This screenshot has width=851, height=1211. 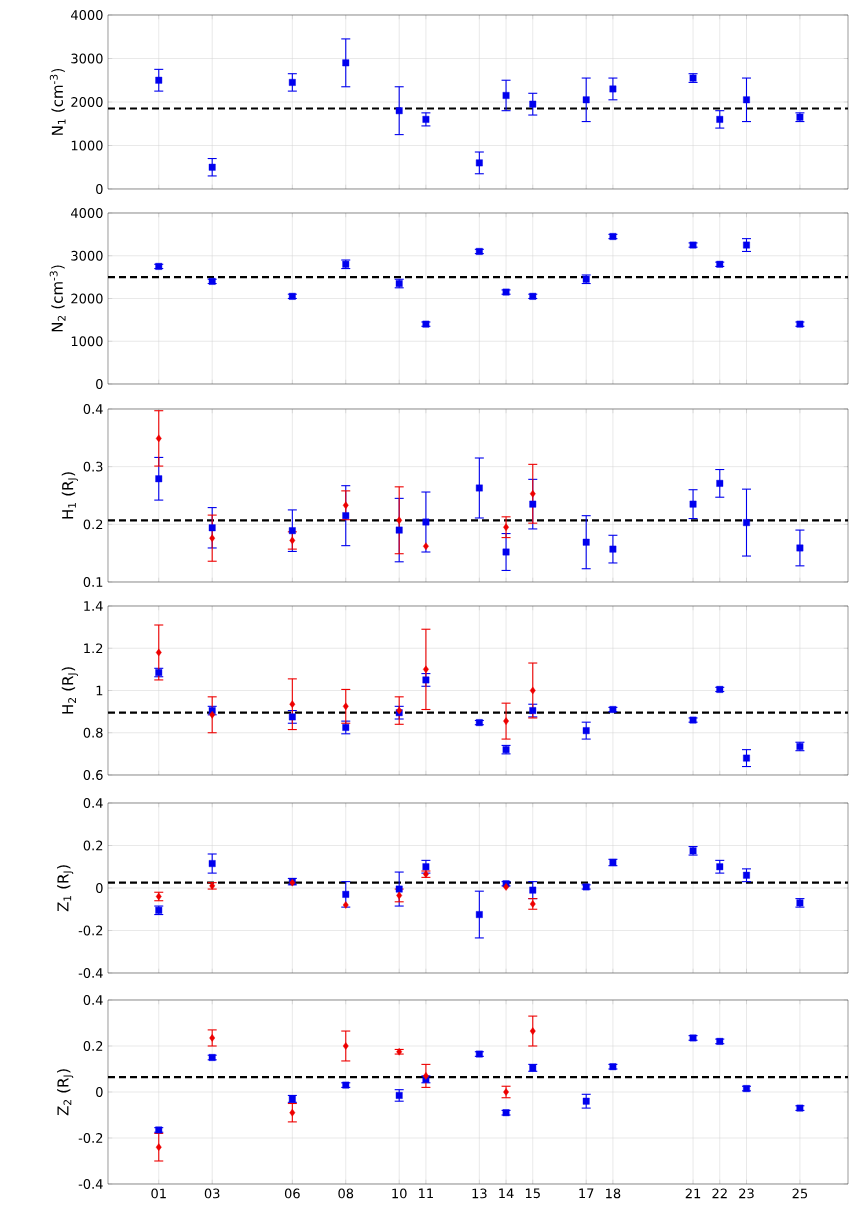 I want to click on x-tick-label: 15, so click(x=532, y=1193).